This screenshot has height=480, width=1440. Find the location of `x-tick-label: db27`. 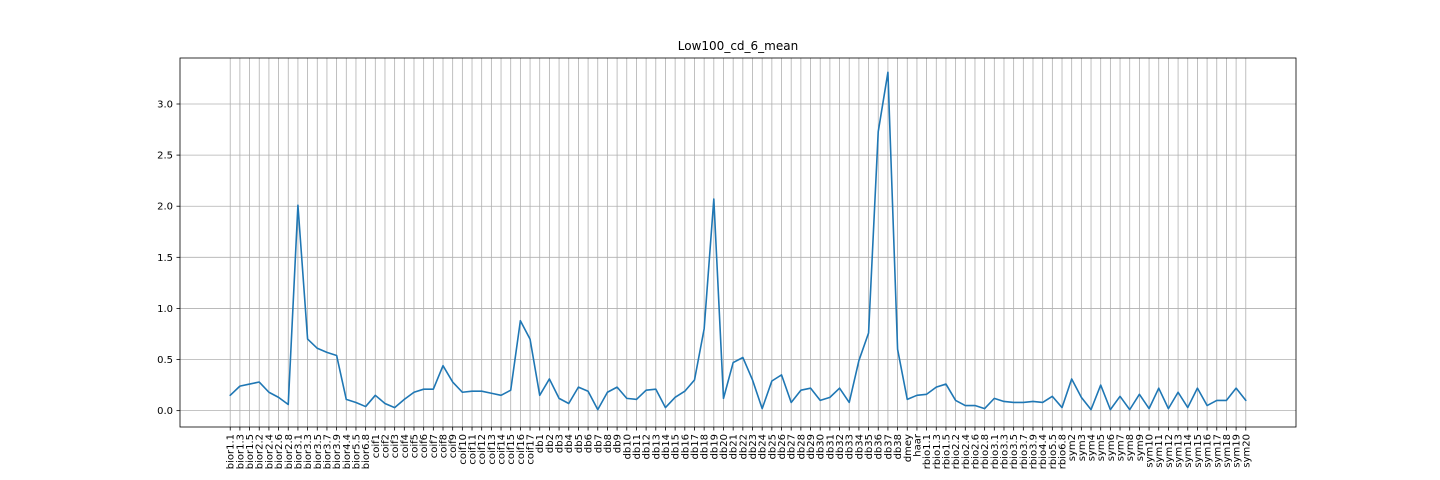

x-tick-label: db27 is located at coordinates (792, 446).